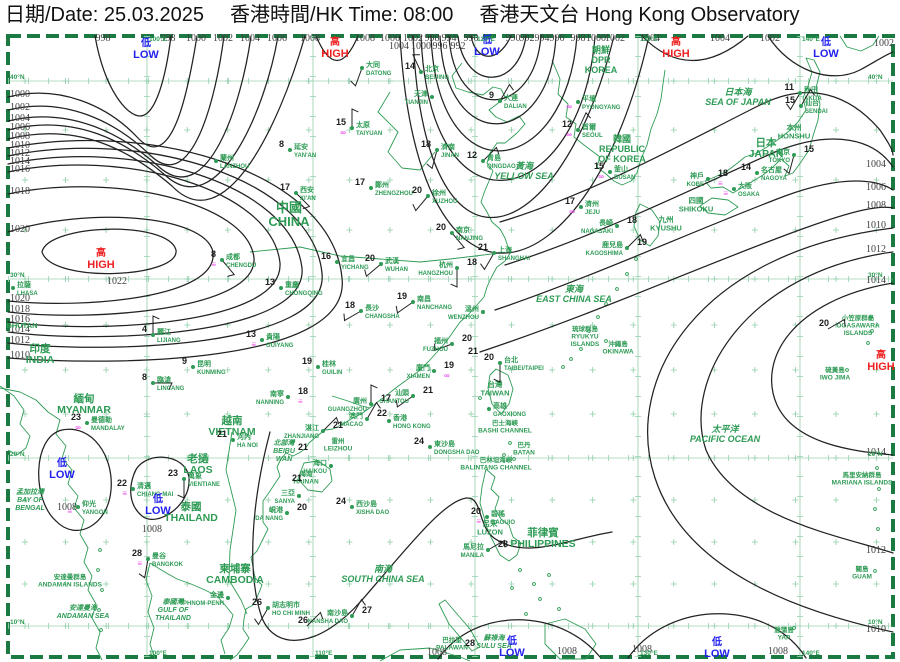 Image resolution: width=900 pixels, height=662 pixels. Describe the element at coordinates (835, 378) in the screenshot. I see `region-label: IWO JIMA` at that location.